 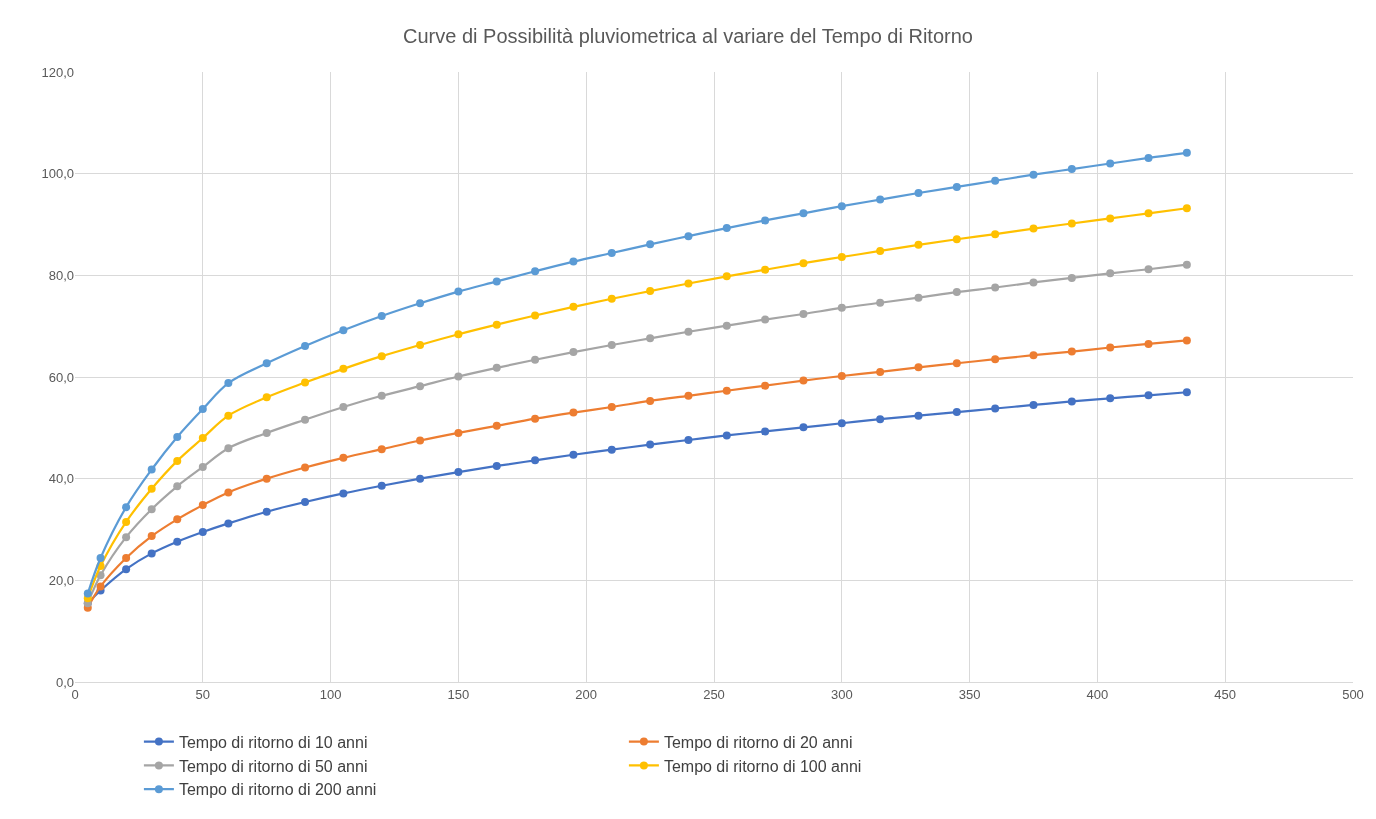 What do you see at coordinates (203, 694) in the screenshot?
I see `x-tick-label: 50` at bounding box center [203, 694].